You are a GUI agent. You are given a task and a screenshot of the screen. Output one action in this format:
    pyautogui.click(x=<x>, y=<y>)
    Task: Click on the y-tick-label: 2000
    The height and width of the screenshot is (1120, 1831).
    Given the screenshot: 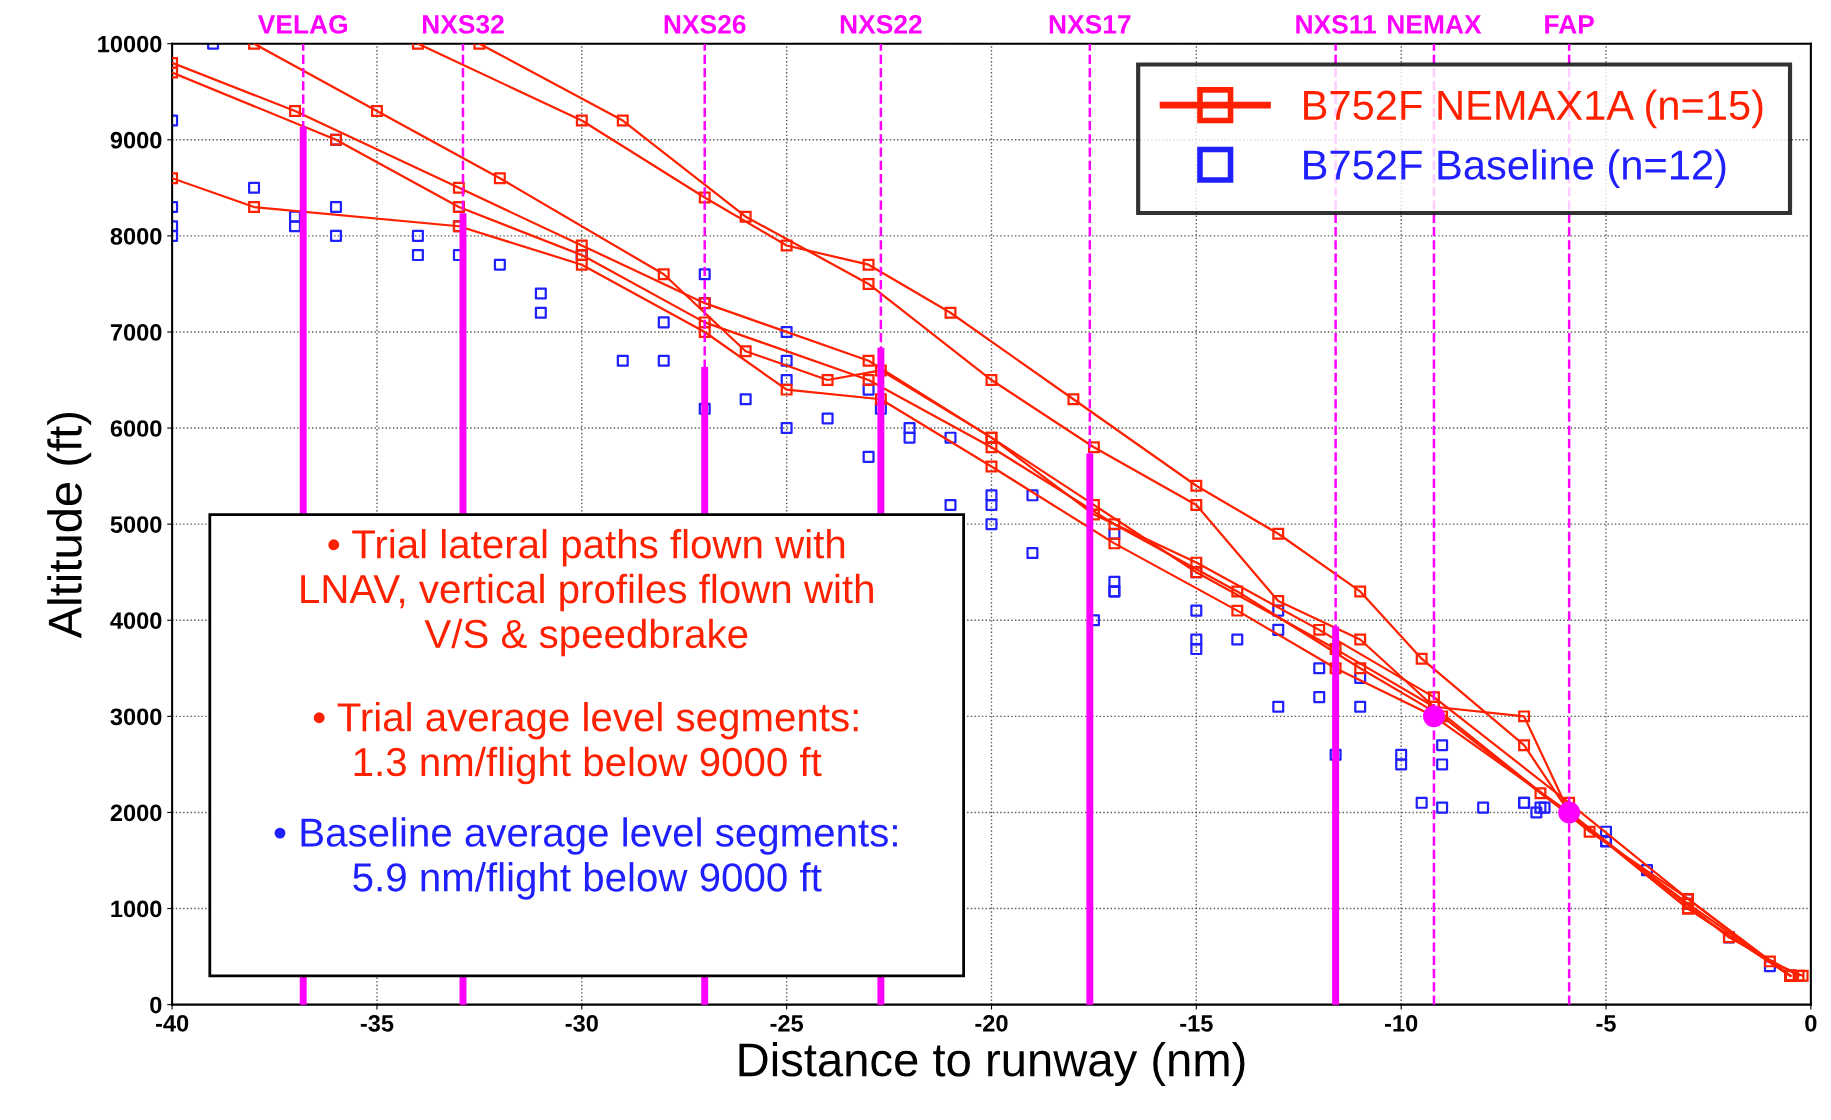 What is the action you would take?
    pyautogui.click(x=136, y=813)
    